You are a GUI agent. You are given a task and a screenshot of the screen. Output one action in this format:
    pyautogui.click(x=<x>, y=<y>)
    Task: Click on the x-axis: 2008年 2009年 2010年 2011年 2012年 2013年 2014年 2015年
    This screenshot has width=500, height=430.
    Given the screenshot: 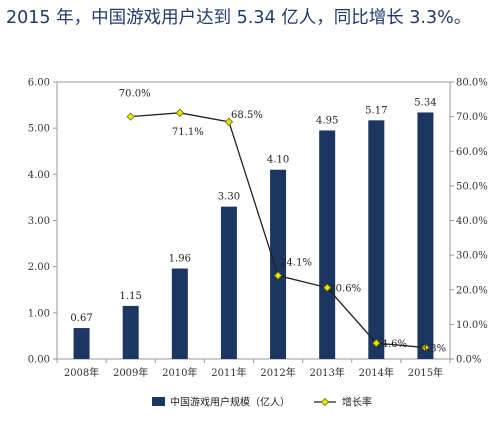 What is the action you would take?
    pyautogui.click(x=253, y=369)
    